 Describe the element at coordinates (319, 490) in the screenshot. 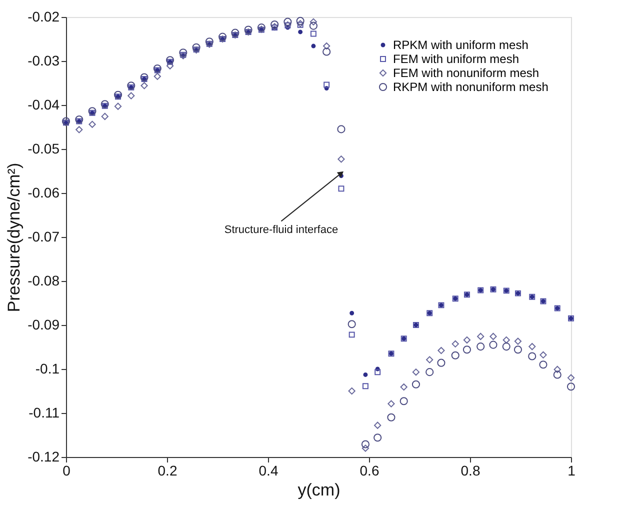

I see `x-axis-title: y(cm)` at that location.